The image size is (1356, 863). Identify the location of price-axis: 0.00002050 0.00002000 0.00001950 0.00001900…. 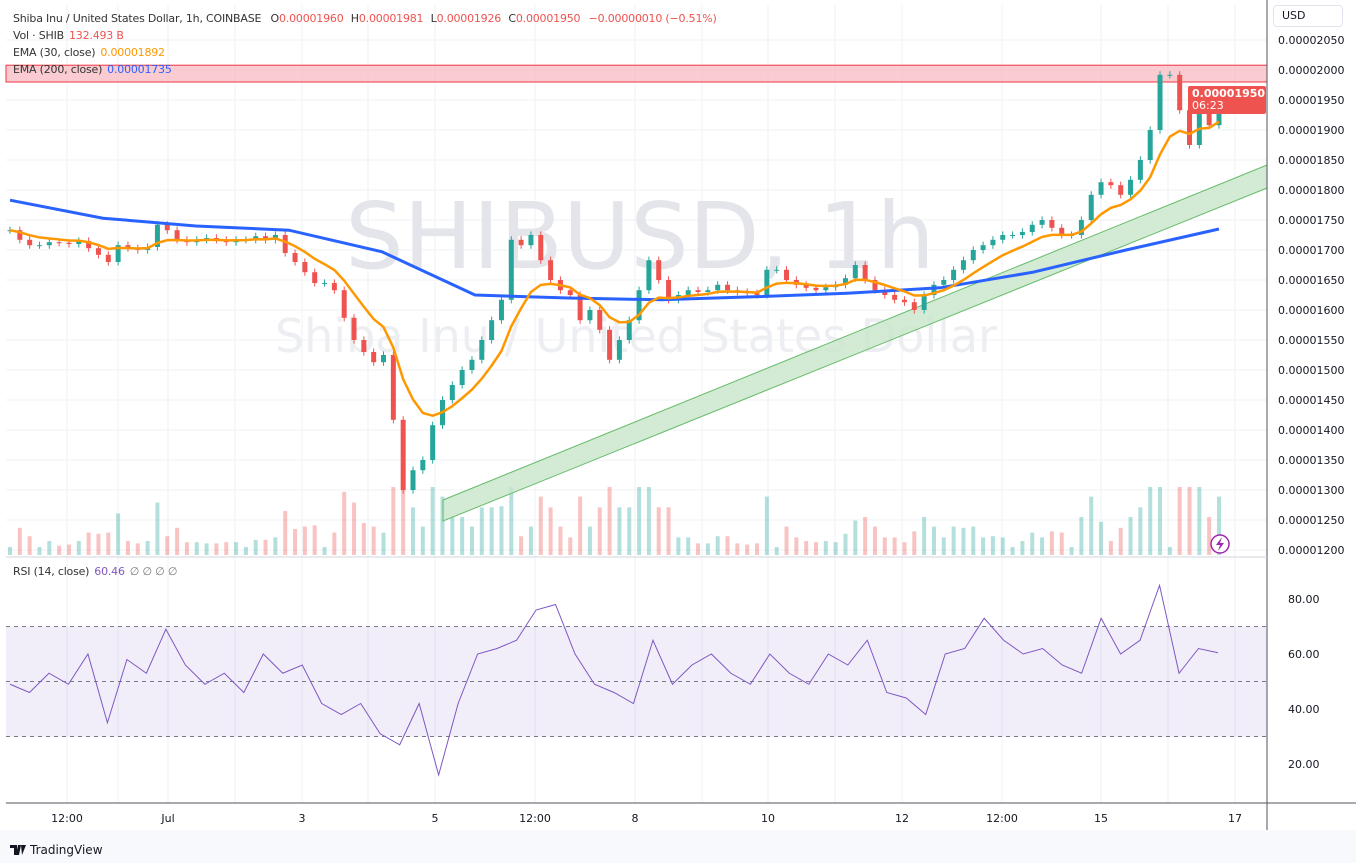
(1311, 295).